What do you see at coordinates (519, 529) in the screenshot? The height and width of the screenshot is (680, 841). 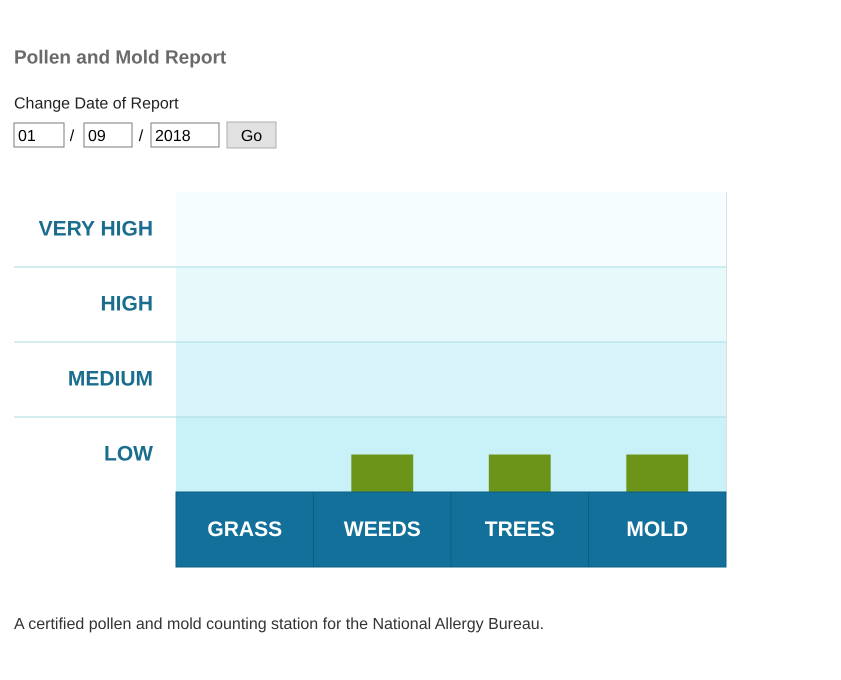 I see `x-tick-label: TREES` at bounding box center [519, 529].